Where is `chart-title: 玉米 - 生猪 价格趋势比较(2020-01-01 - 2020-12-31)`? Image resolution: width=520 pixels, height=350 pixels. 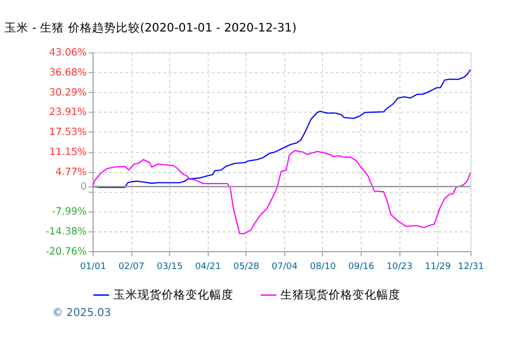
chart-title: 玉米 - 生猪 价格趋势比较(2020-01-01 - 2020-12-31) is located at coordinates (150, 27).